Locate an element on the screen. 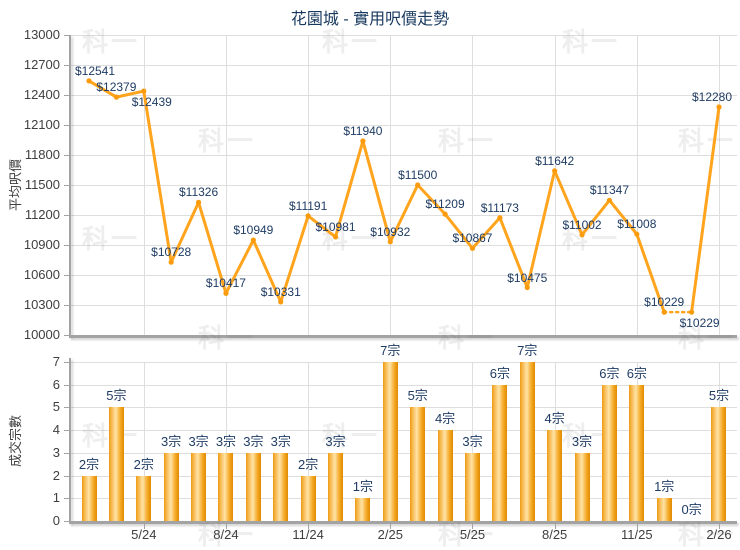 This screenshot has height=550, width=740. y-tick-label: 12700 is located at coordinates (41, 64).